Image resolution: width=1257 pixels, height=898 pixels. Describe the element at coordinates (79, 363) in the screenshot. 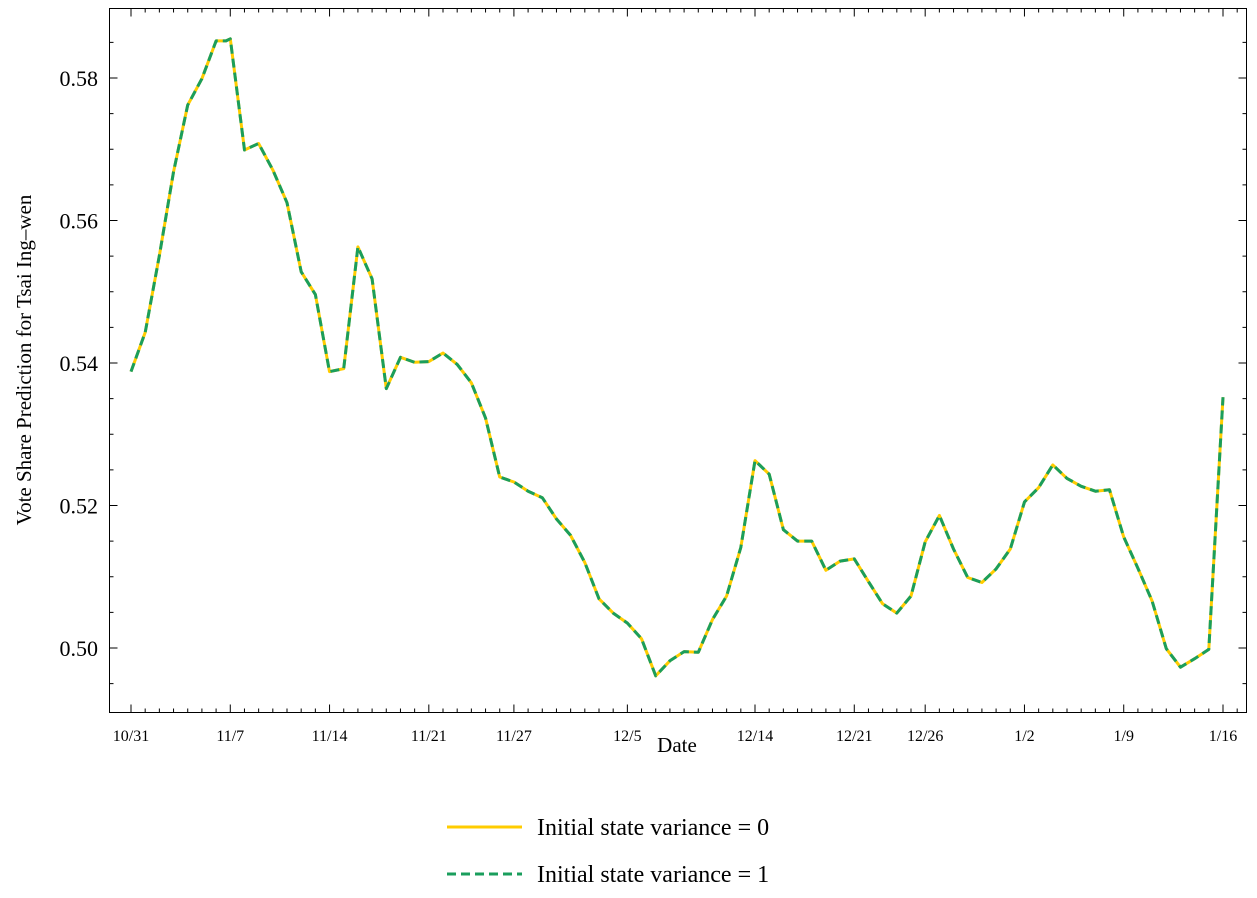

I see `y-tick-label: 0.54` at that location.